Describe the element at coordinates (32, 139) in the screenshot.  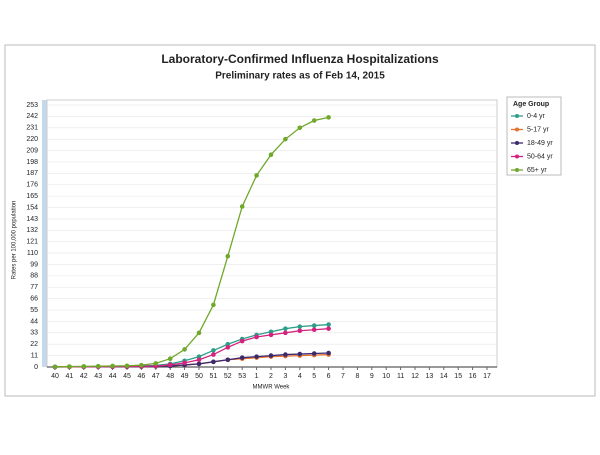
I see `y-tick-label: 220` at that location.